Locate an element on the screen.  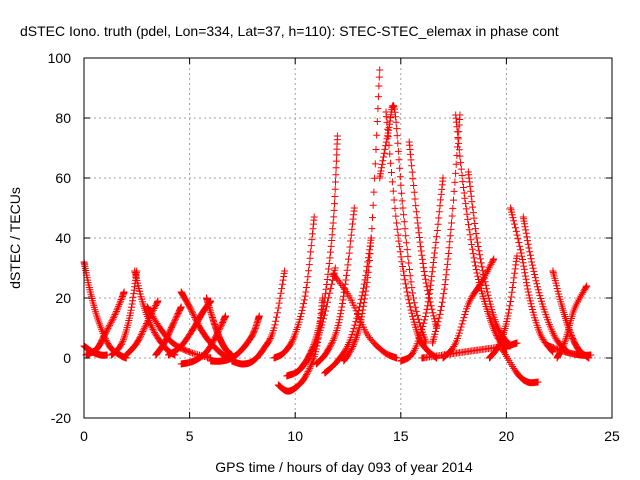
x-tick-label: 0 is located at coordinates (84, 436).